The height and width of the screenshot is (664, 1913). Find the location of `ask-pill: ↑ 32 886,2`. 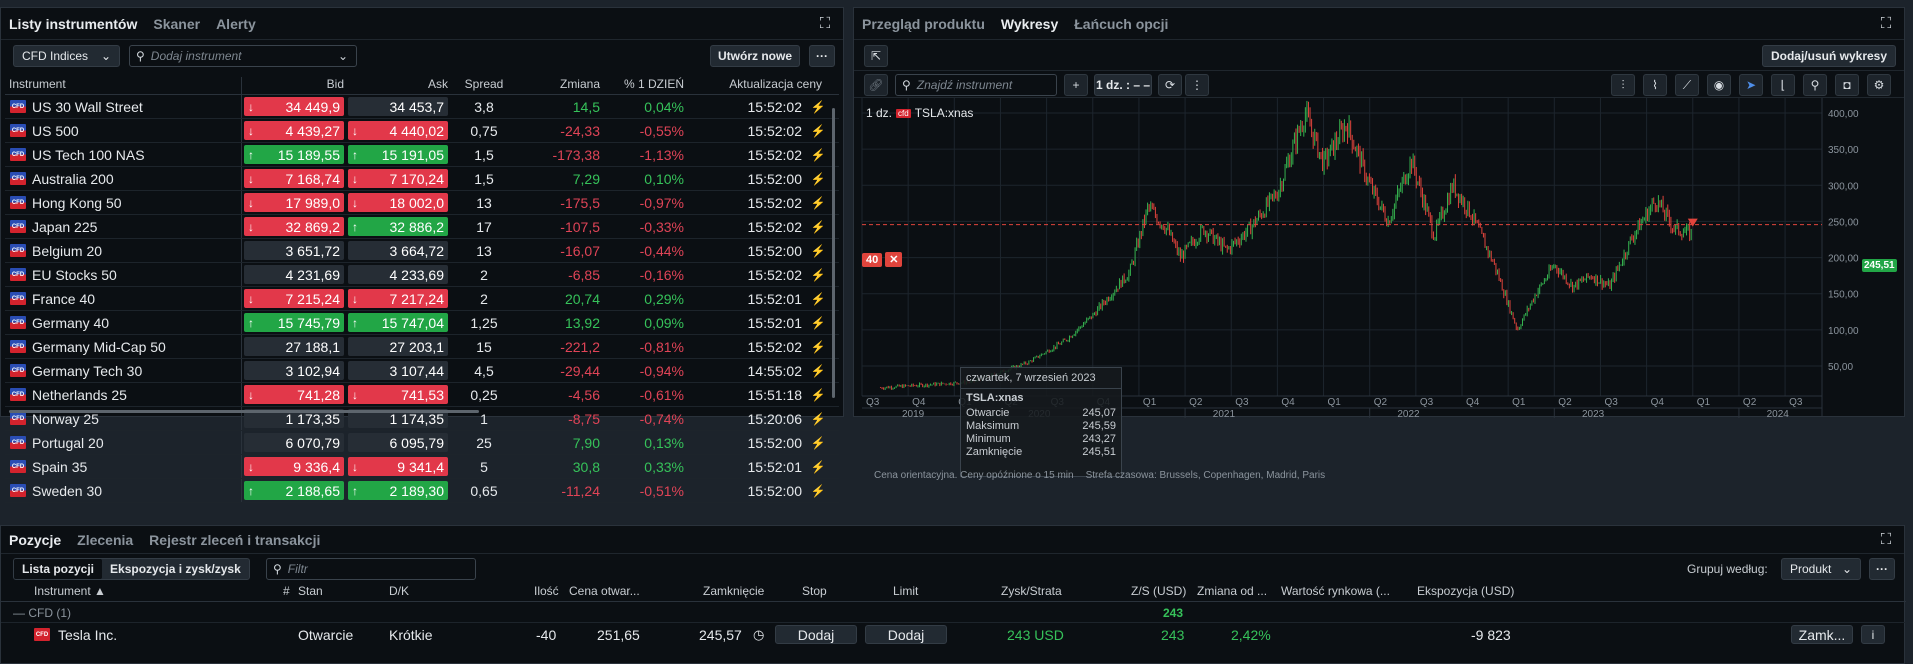

ask-pill: ↑ 32 886,2 is located at coordinates (398, 226).